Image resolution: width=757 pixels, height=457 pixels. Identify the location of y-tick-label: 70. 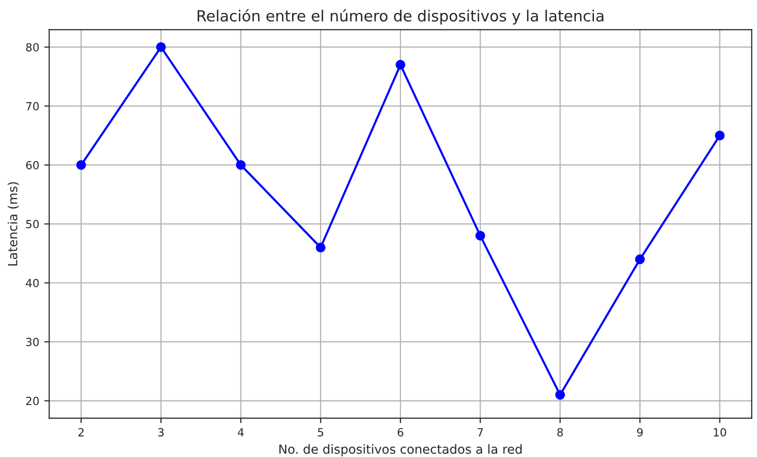
(32, 106).